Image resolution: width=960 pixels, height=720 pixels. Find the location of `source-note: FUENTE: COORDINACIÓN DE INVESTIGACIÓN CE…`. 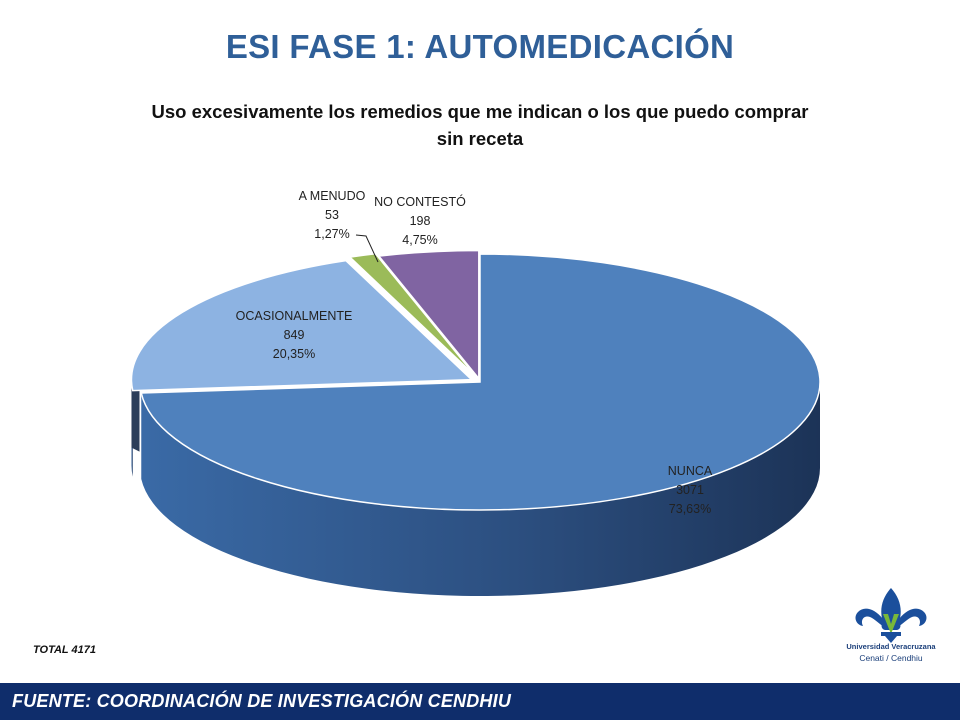

source-note: FUENTE: COORDINACIÓN DE INVESTIGACIÓN CE… is located at coordinates (262, 701).